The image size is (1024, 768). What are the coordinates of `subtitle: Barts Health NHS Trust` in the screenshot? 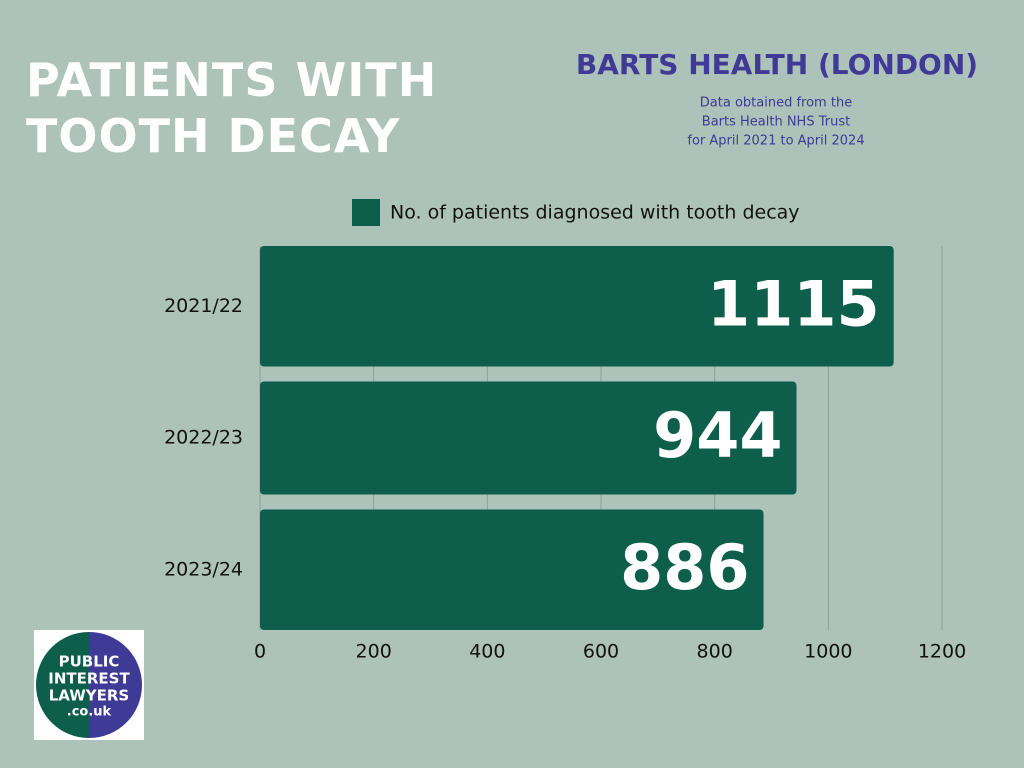 It's located at (776, 122).